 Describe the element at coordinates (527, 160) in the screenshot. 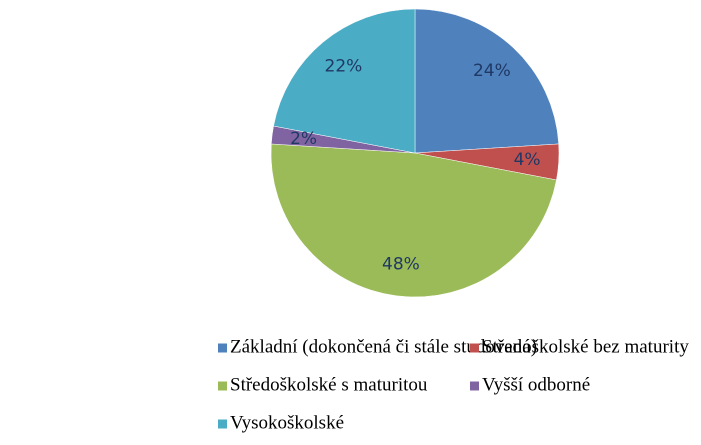

I see `data-label: 4%` at that location.